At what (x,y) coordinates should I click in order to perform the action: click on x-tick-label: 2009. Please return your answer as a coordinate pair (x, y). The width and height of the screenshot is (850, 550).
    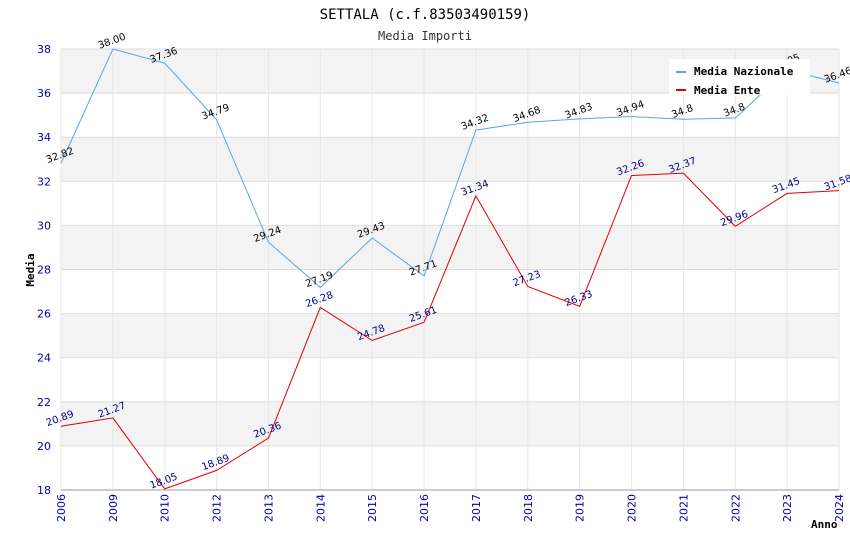
    Looking at the image, I should click on (113, 508).